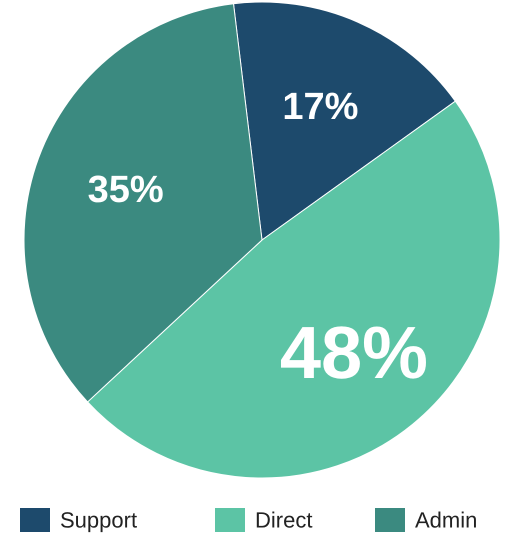  What do you see at coordinates (446, 520) in the screenshot?
I see `legend-label: Admin` at bounding box center [446, 520].